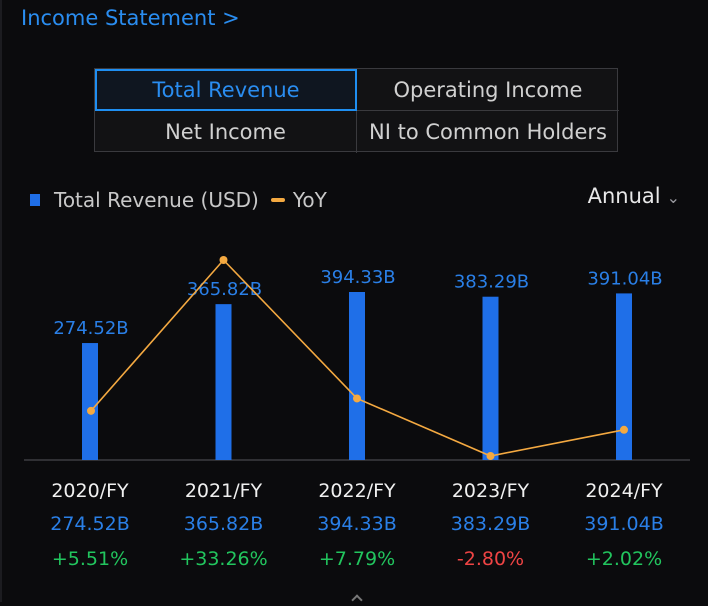 Image resolution: width=708 pixels, height=606 pixels. What do you see at coordinates (357, 277) in the screenshot?
I see `bar-value-label: 394.33B` at bounding box center [357, 277].